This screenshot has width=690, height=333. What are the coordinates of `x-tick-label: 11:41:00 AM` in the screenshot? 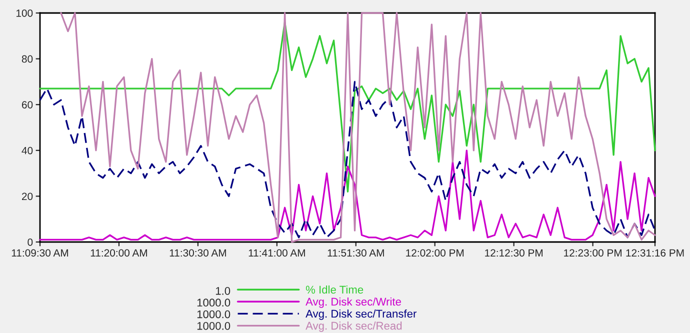 It's located at (276, 253).